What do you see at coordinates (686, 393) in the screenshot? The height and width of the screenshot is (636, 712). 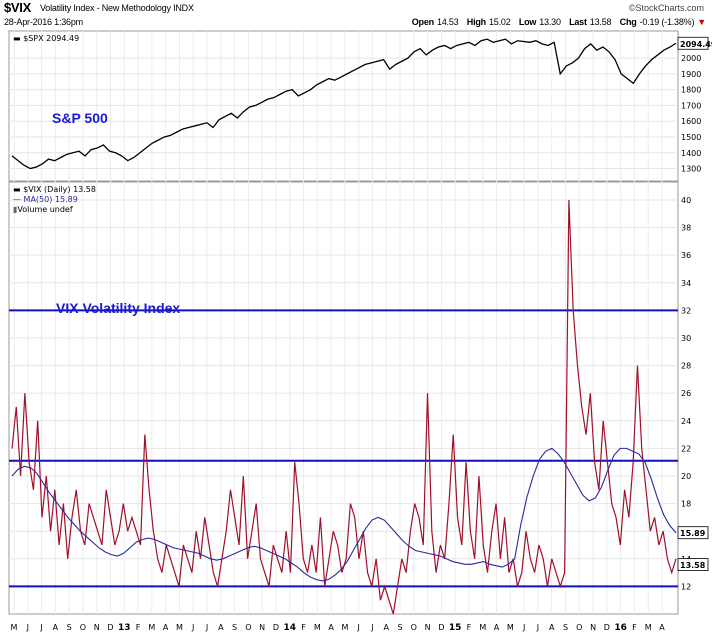 I see `vix-y-tick-label: 26` at bounding box center [686, 393].